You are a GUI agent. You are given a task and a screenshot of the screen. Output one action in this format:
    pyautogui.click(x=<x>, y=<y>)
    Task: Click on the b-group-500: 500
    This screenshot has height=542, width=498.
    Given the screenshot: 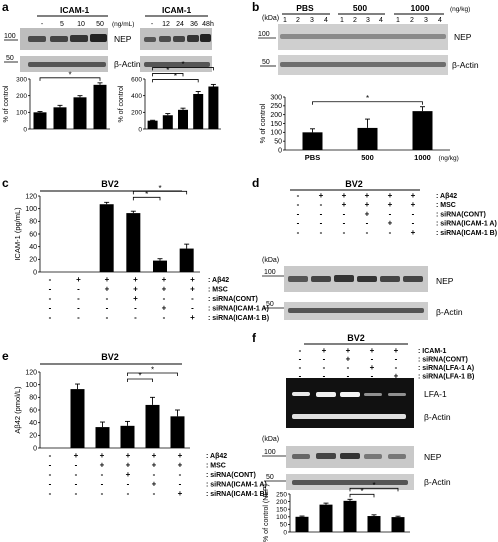 What is the action you would take?
    pyautogui.click(x=360, y=8)
    